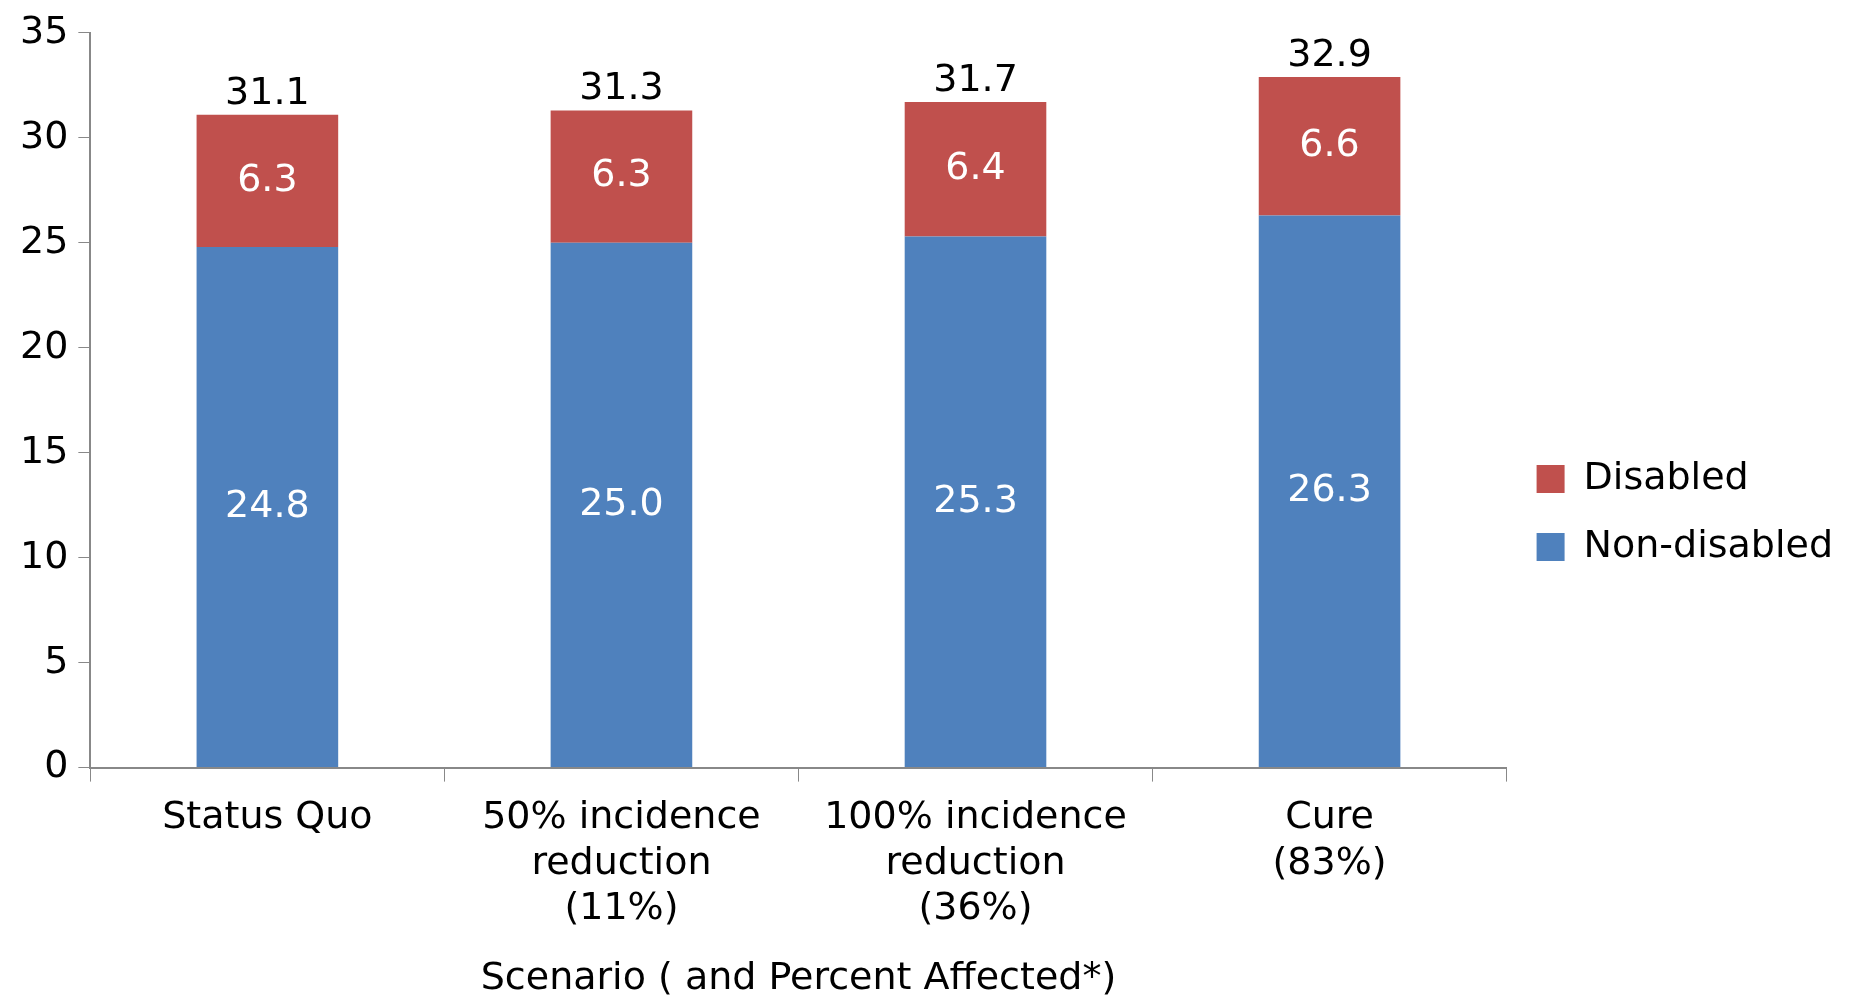  Describe the element at coordinates (44, 554) in the screenshot. I see `y-tick-label: 10` at that location.